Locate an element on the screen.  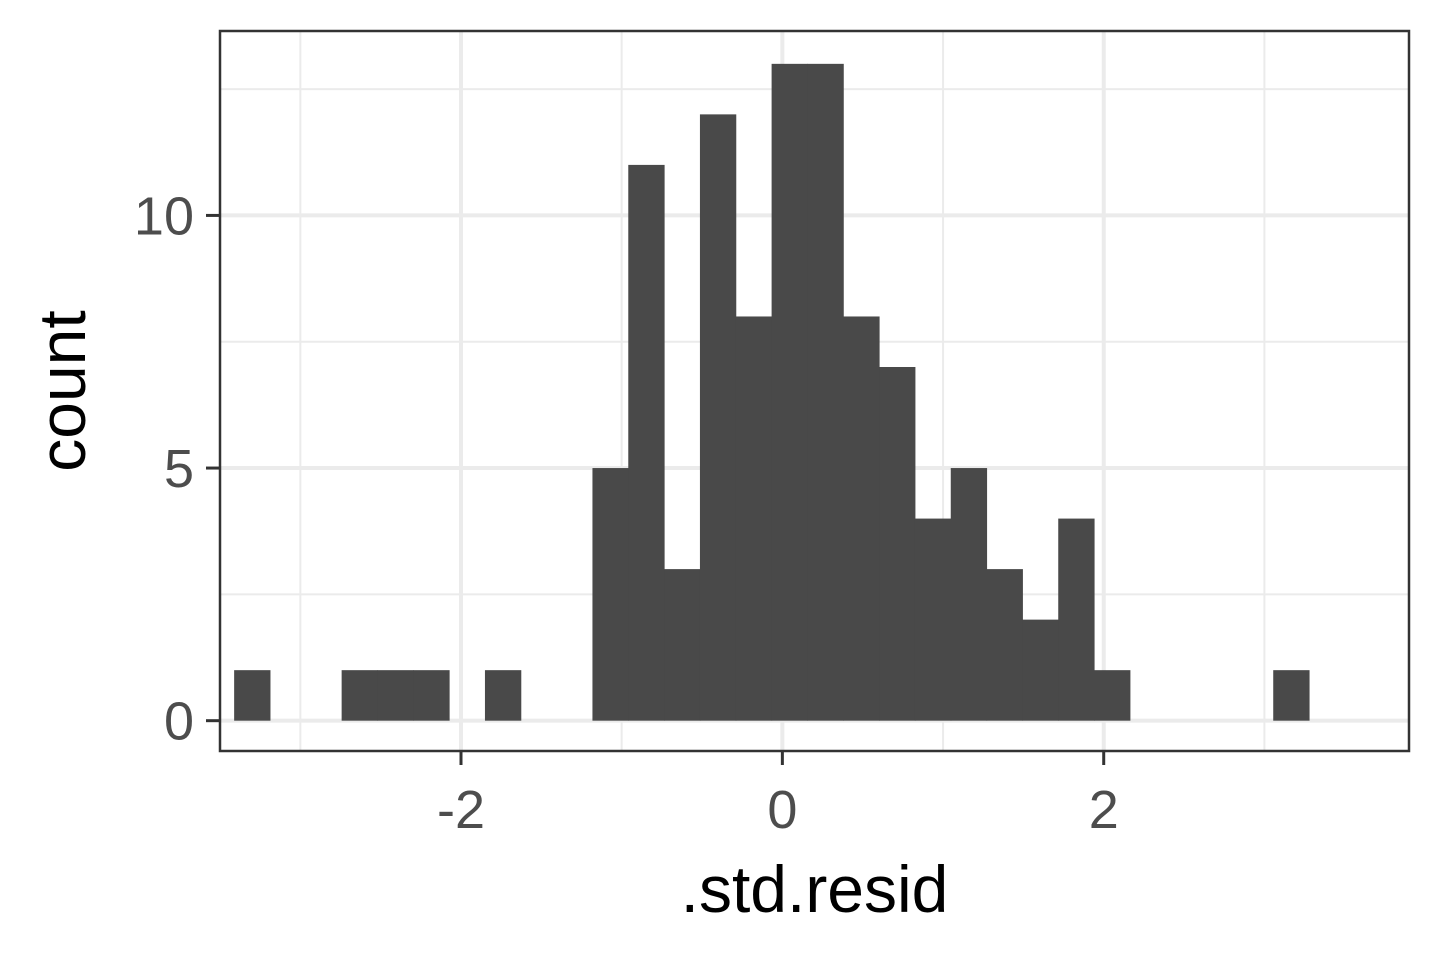
y-tick-label-0: 0 is located at coordinates (179, 722).